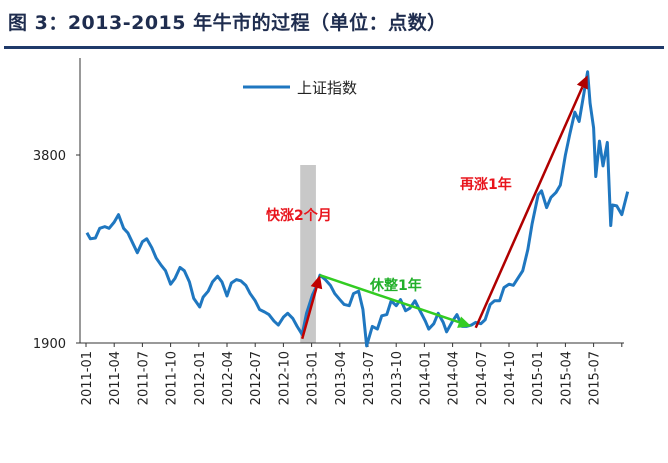  What do you see at coordinates (284, 378) in the screenshot?
I see `x-tick-label: 2012-10` at bounding box center [284, 378].